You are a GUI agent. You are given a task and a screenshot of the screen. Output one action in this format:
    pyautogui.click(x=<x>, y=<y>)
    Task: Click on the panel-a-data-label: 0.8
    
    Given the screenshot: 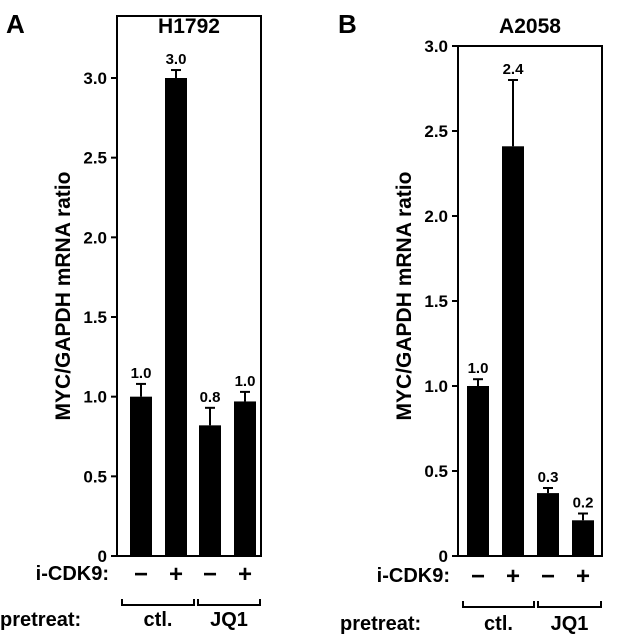 What is the action you would take?
    pyautogui.click(x=210, y=397)
    